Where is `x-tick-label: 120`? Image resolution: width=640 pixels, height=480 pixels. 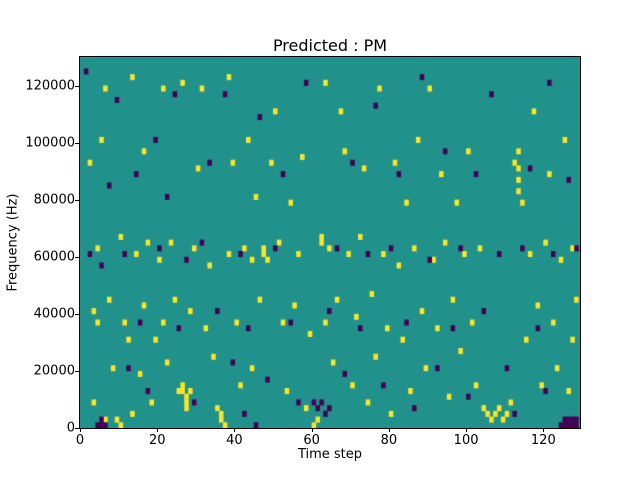
x-tick-label: 120 is located at coordinates (543, 440).